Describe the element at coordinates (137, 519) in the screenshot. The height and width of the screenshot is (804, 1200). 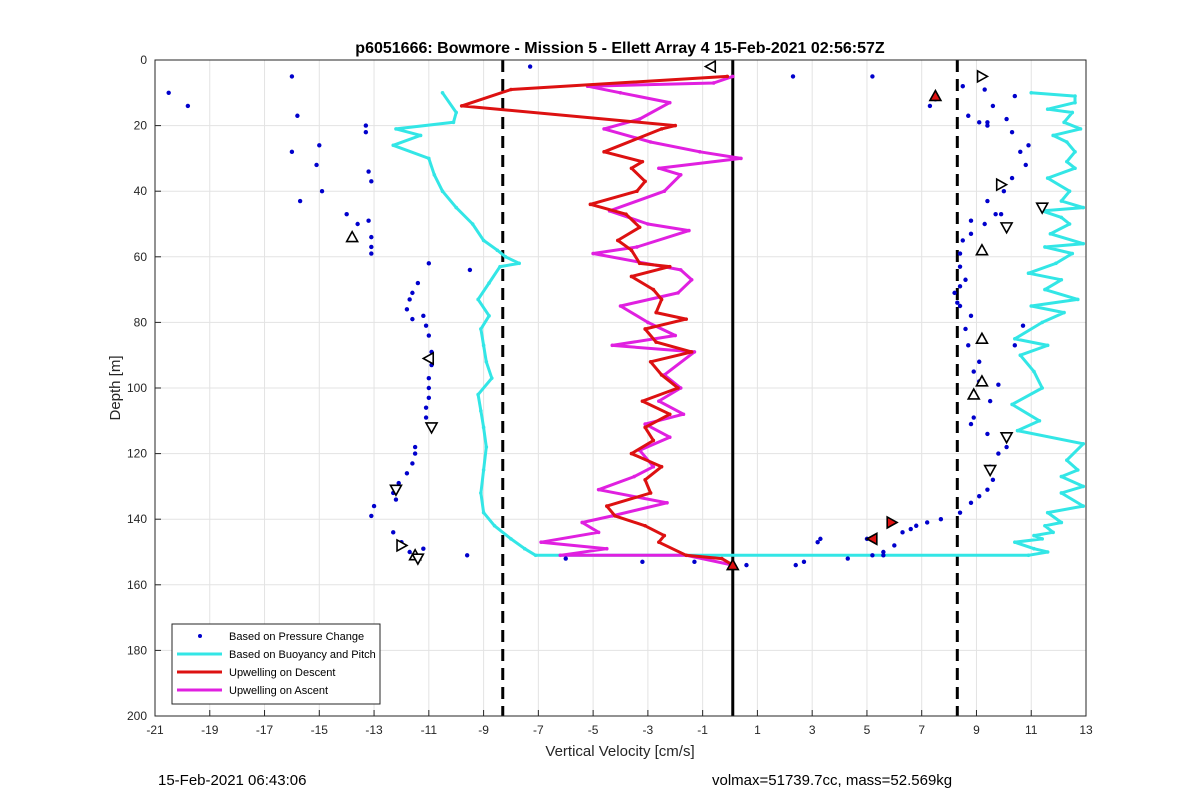
I see `y-tick-label: 140` at that location.